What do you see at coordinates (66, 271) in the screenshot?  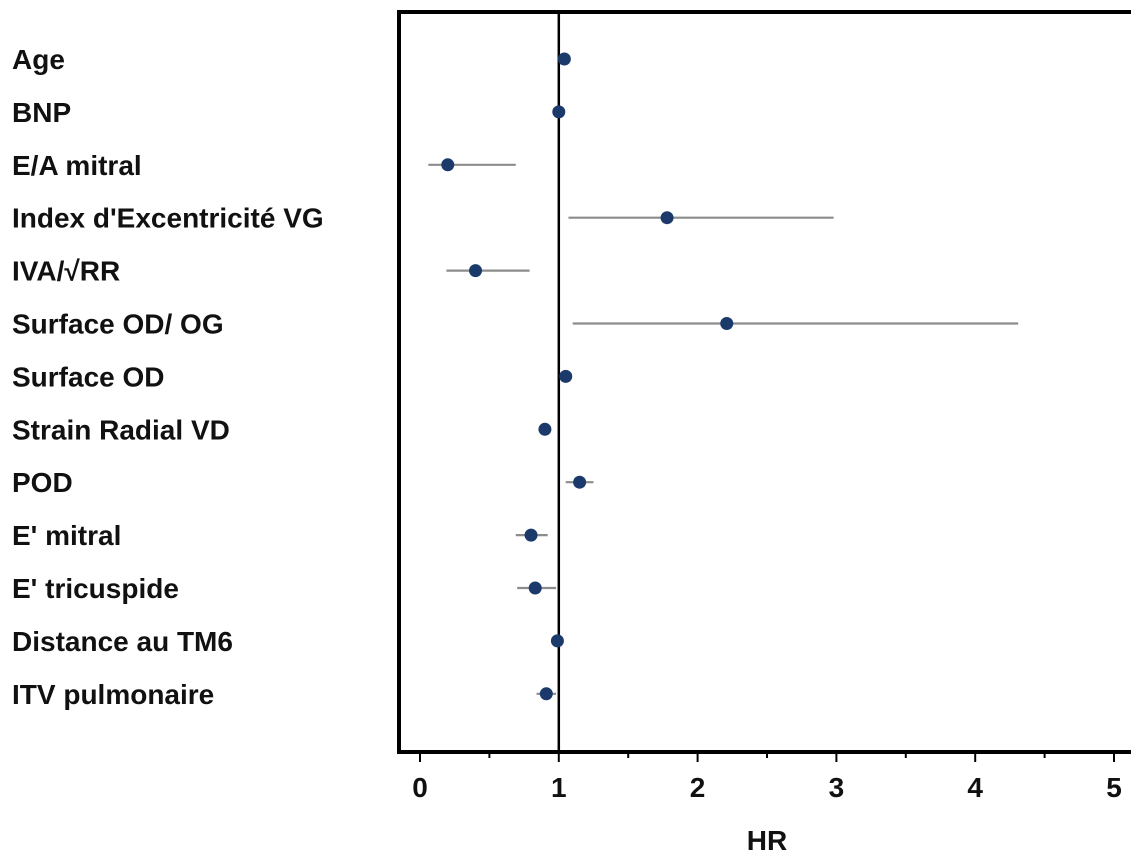 I see `row-label: IVA/√RR` at bounding box center [66, 271].